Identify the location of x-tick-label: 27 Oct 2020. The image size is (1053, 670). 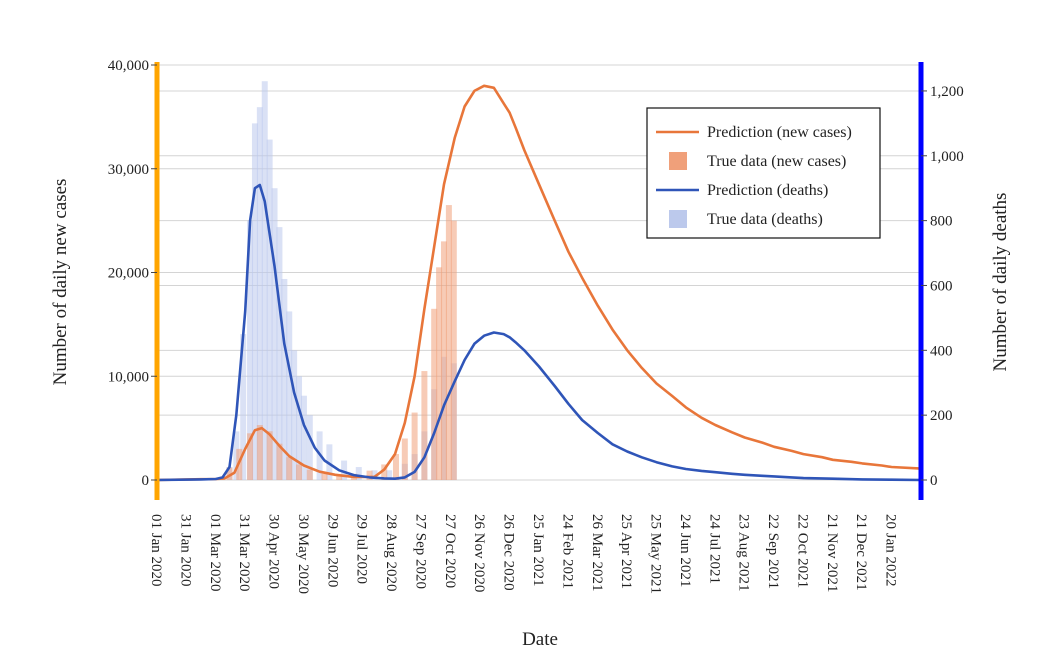
(450, 551).